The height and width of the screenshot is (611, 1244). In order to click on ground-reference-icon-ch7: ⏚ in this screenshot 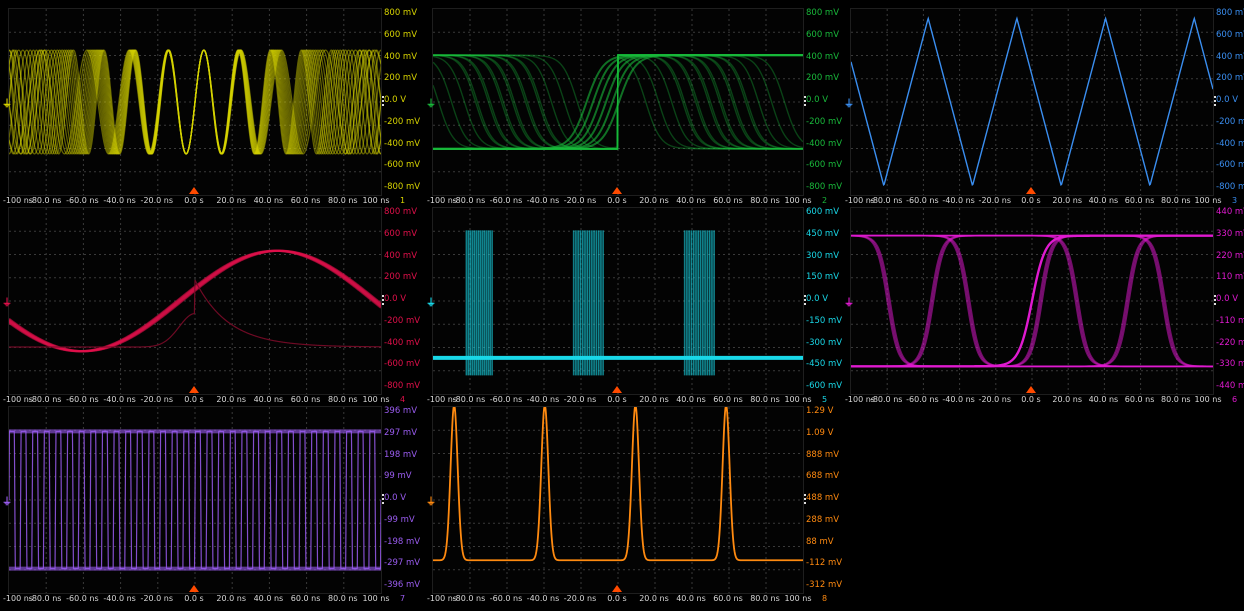, I will do `click(7, 502)`.